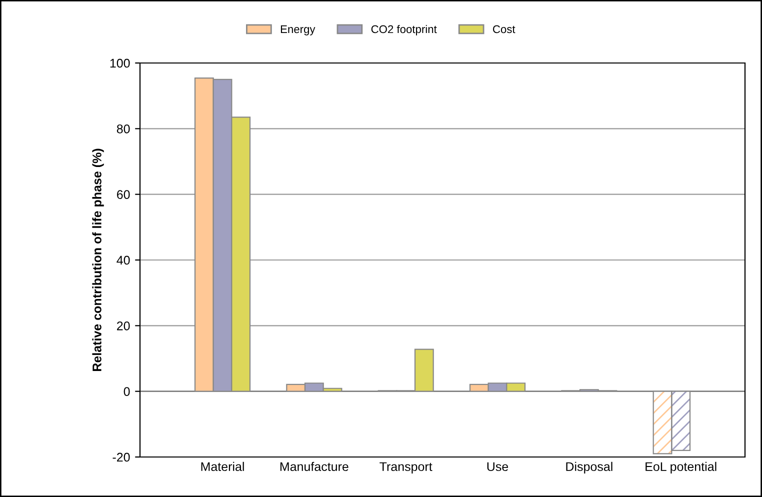 This screenshot has width=762, height=497. What do you see at coordinates (123, 129) in the screenshot?
I see `y-tick-label: 80` at bounding box center [123, 129].